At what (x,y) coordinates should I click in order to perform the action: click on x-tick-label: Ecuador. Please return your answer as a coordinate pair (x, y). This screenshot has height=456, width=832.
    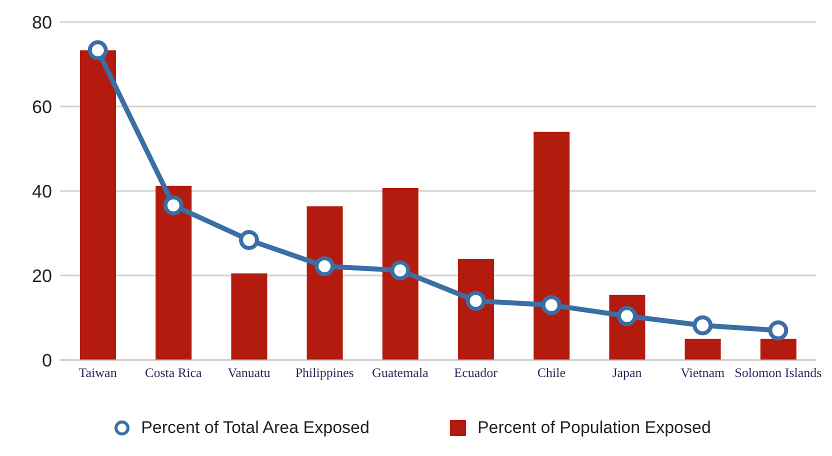
    Looking at the image, I should click on (476, 372).